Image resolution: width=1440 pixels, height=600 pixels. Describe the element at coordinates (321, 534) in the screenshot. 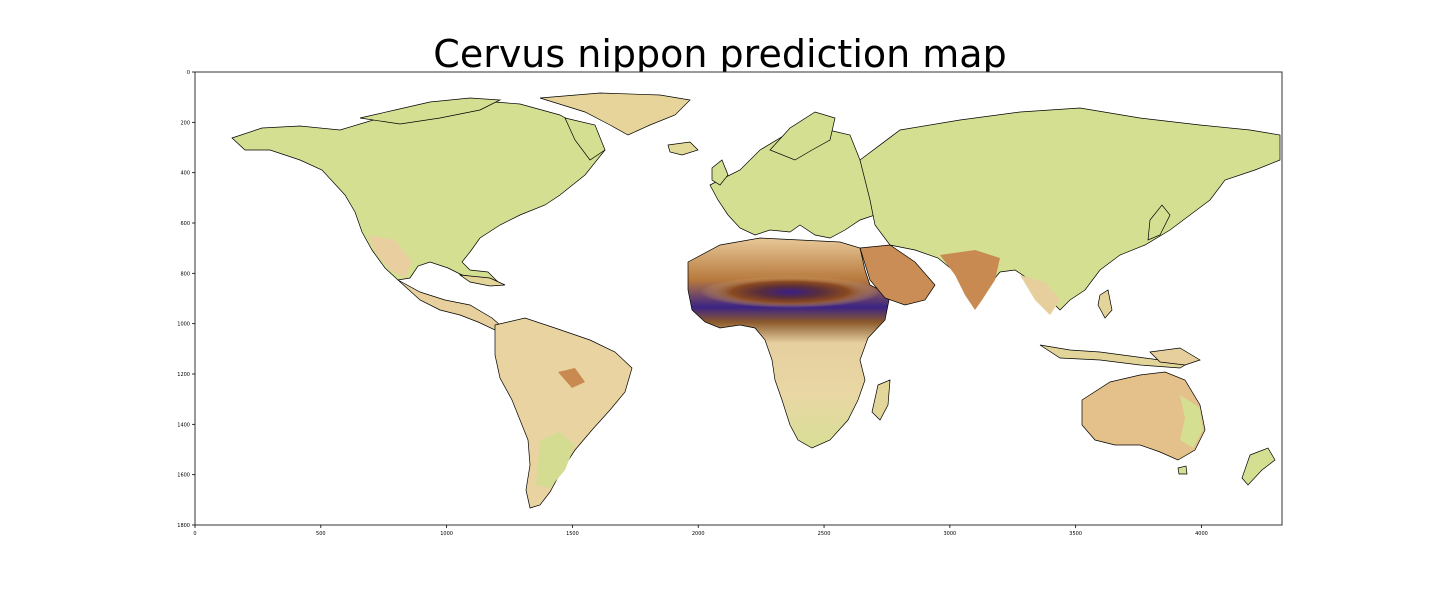

I see `x-tick-label: 500` at that location.